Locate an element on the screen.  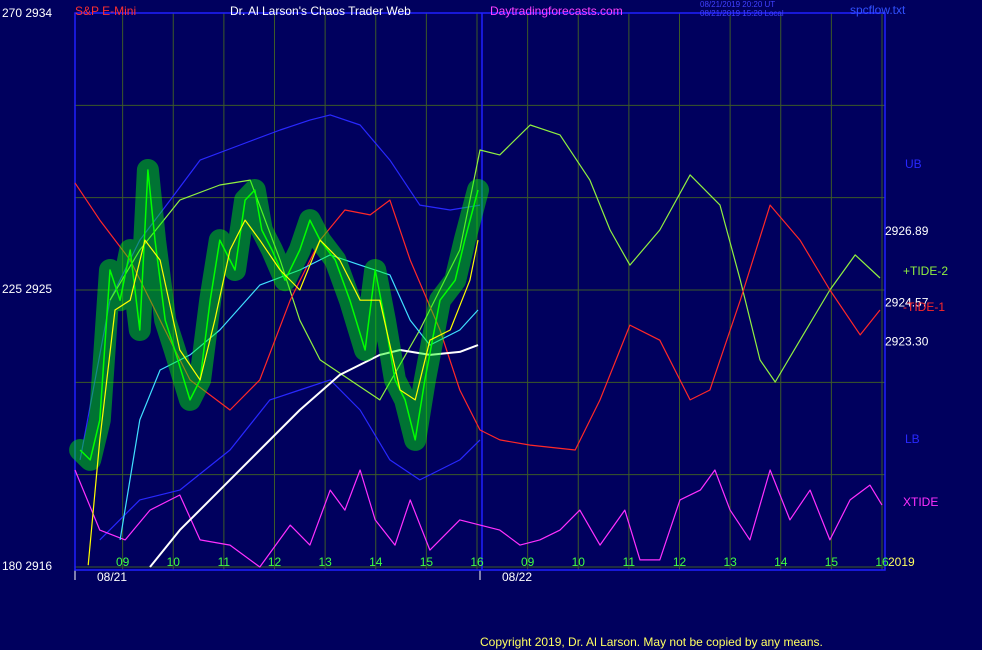
series-label: -TIDE-1 is located at coordinates (924, 307).